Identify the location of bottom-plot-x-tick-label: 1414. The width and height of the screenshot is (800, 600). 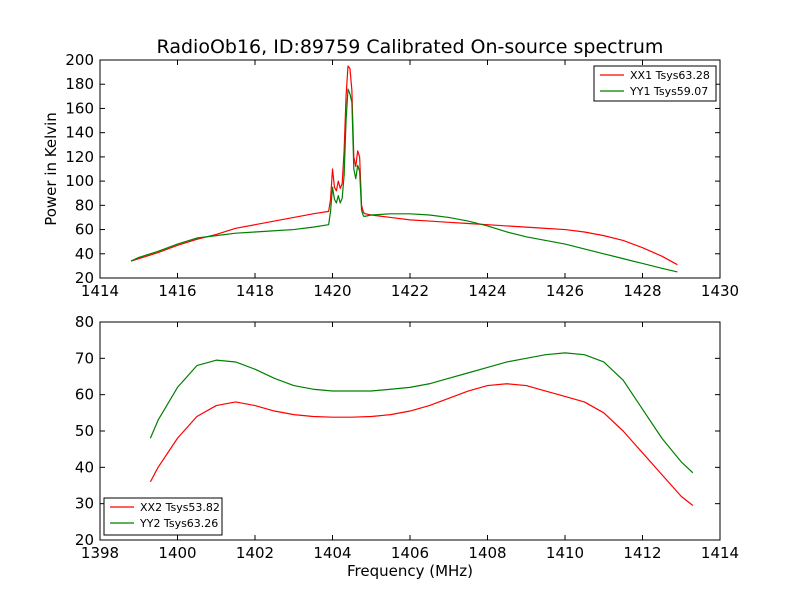
(720, 553).